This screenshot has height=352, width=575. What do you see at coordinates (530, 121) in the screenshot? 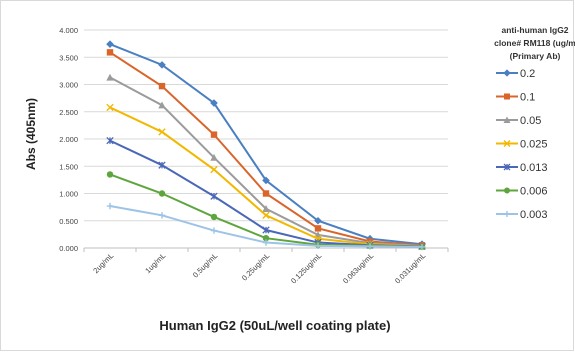
I see `legend-label: 0.05` at bounding box center [530, 121].